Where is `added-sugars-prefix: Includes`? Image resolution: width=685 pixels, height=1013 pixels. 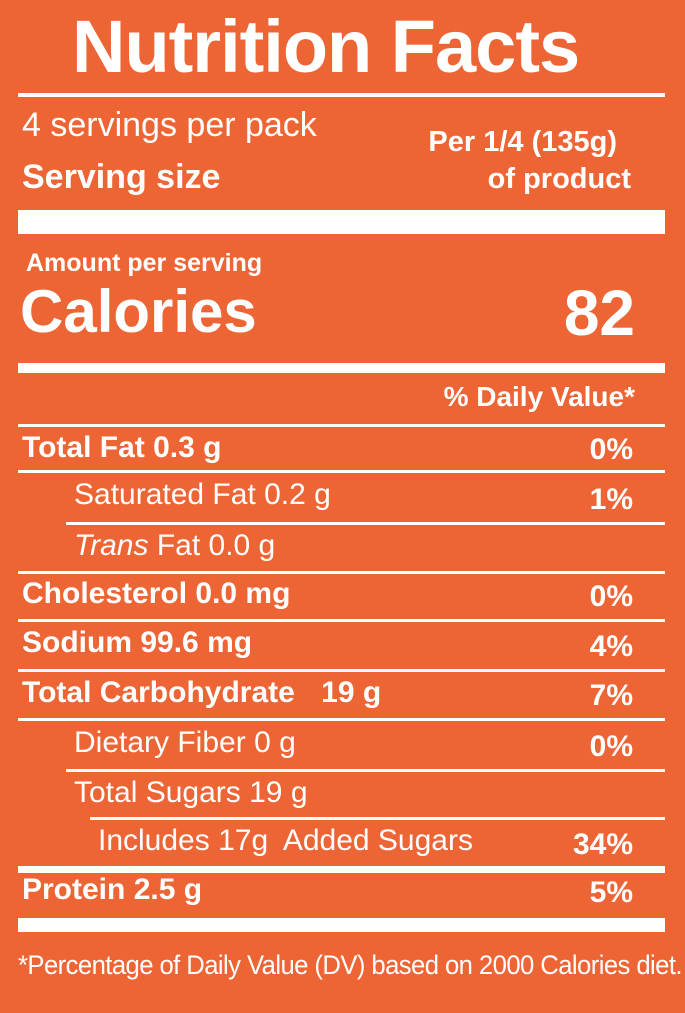
added-sugars-prefix: Includes is located at coordinates (154, 840).